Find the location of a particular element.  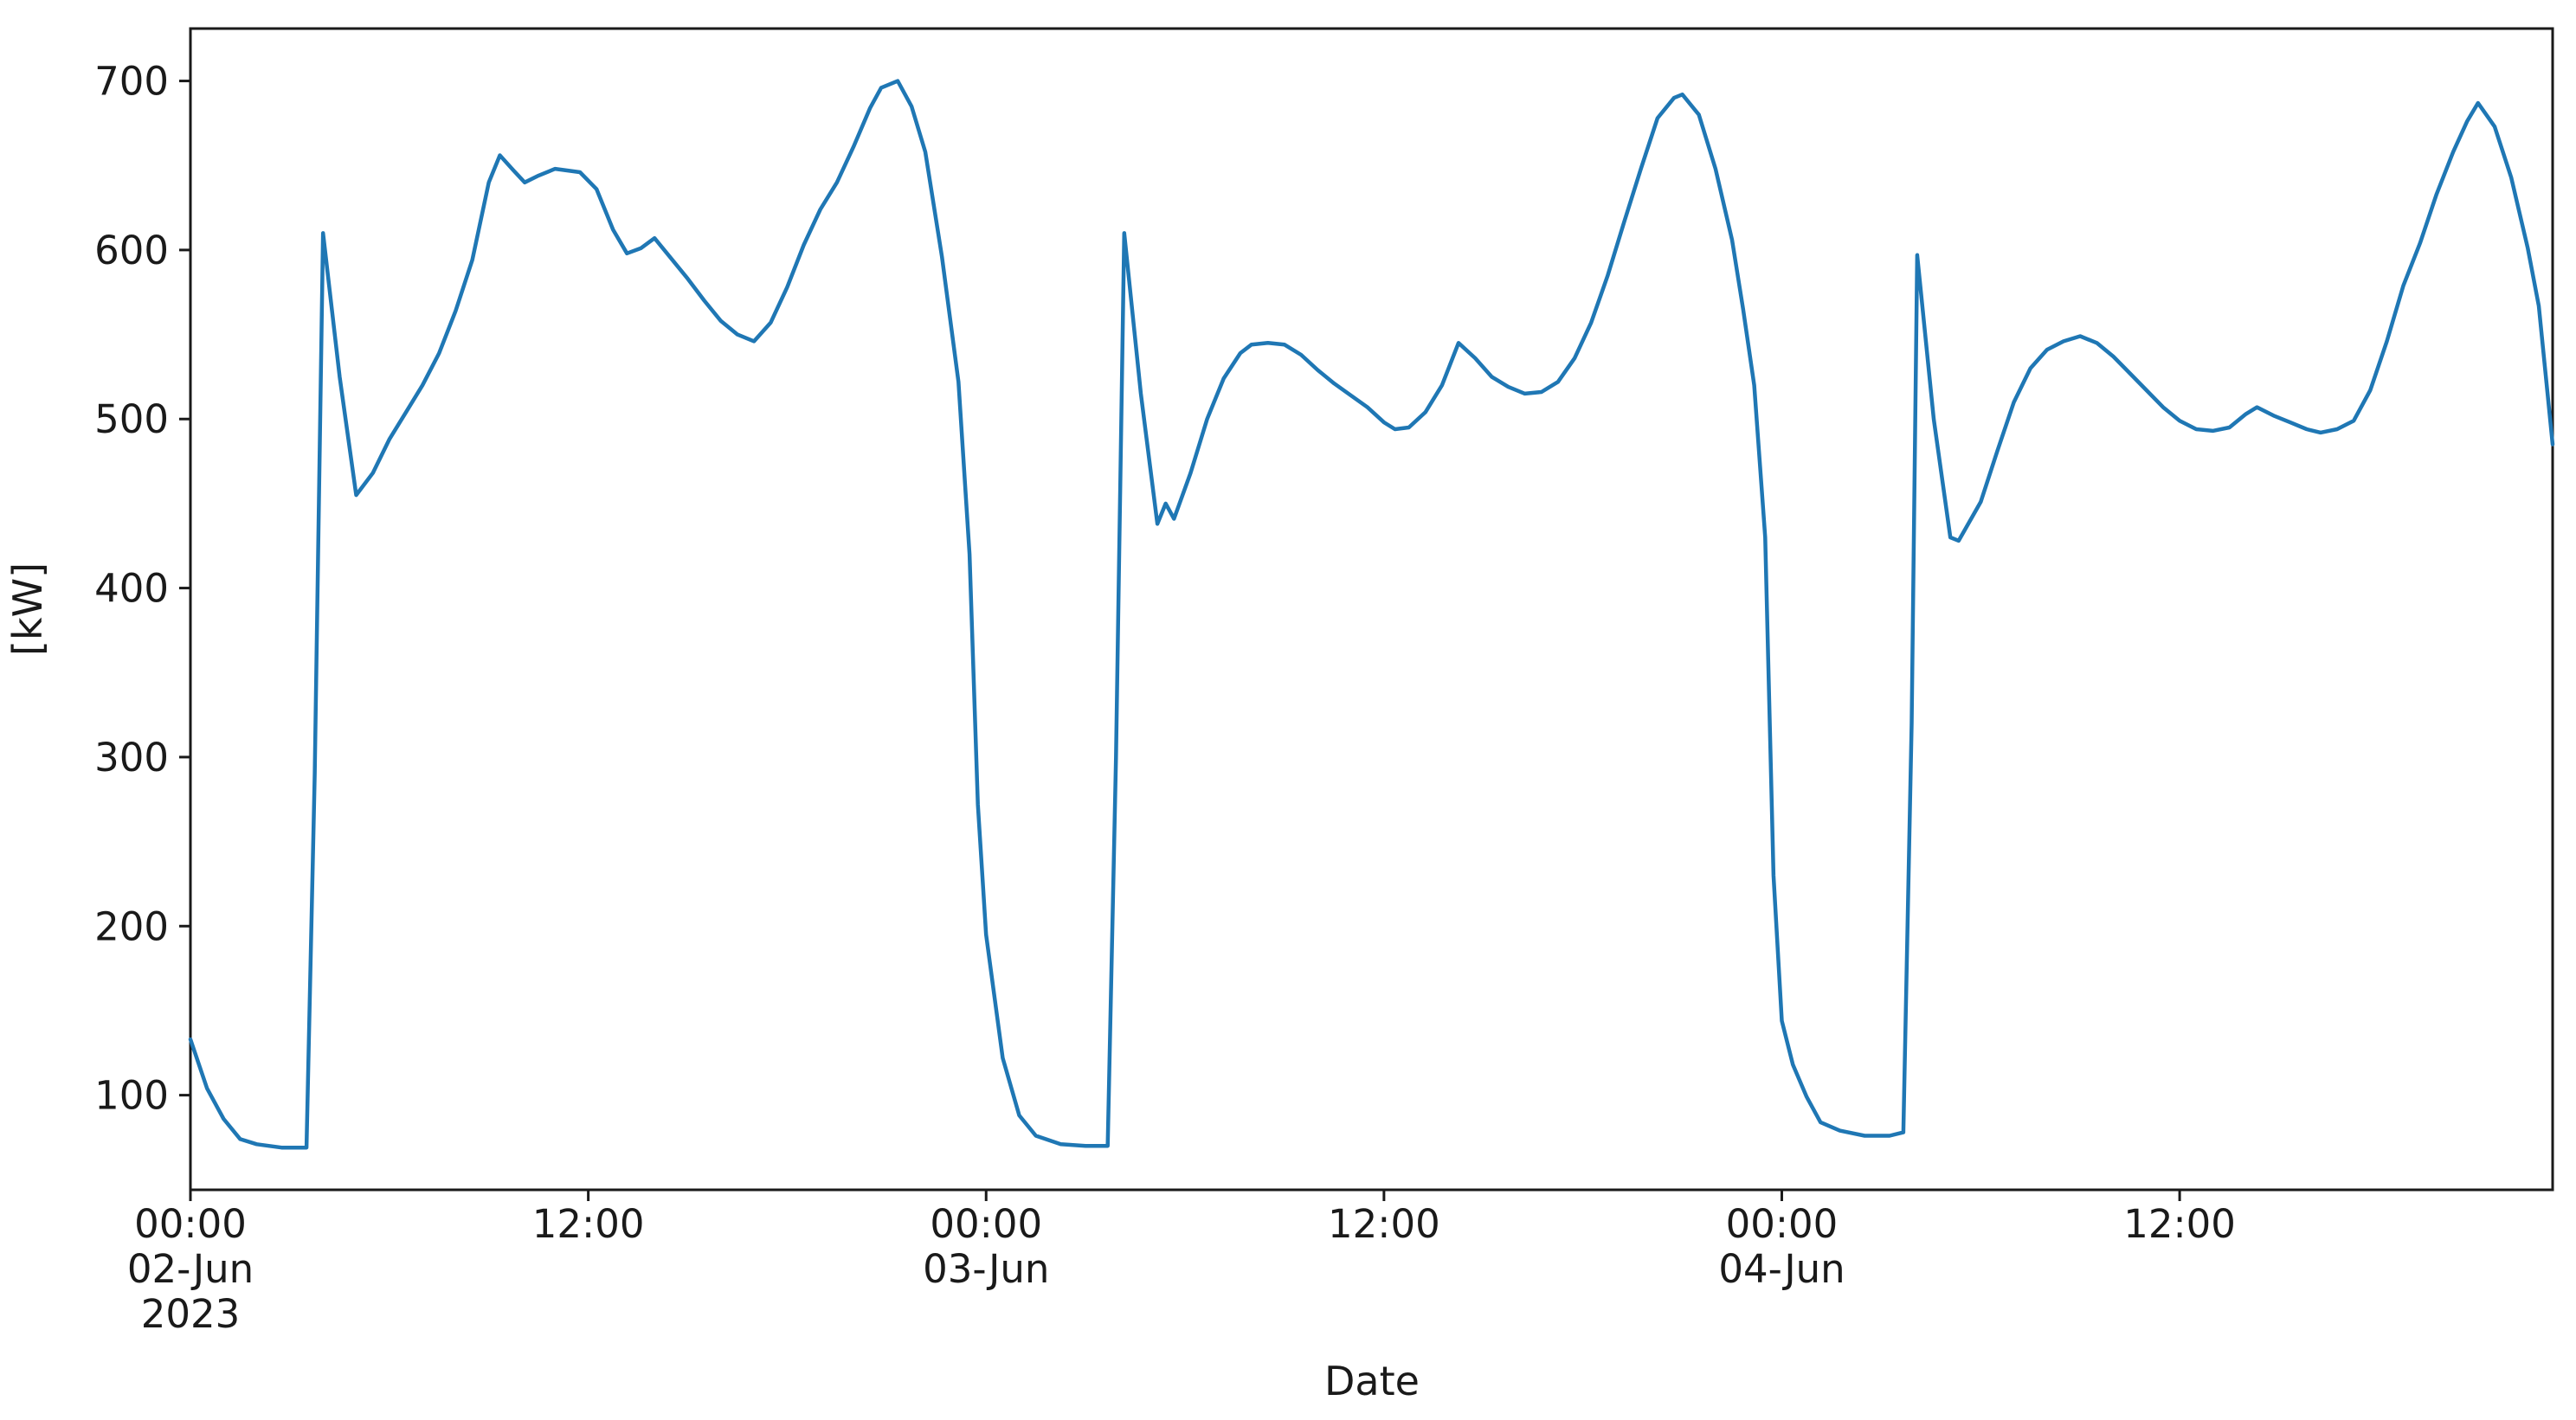

x-tick-label-line: 04-Jun is located at coordinates (1781, 1269).